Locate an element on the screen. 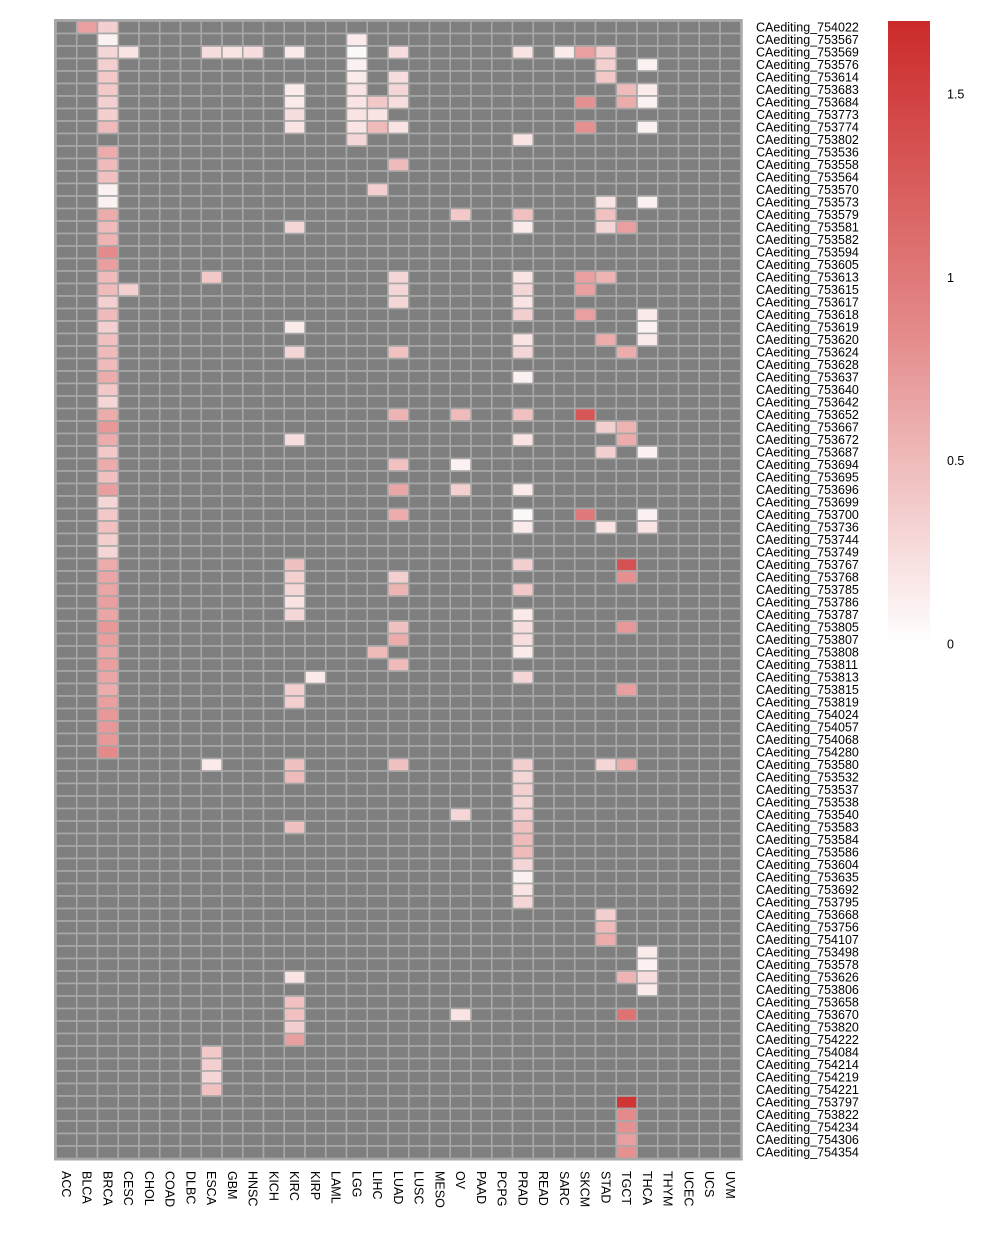  colorbar-tick-label: 0 is located at coordinates (950, 644).